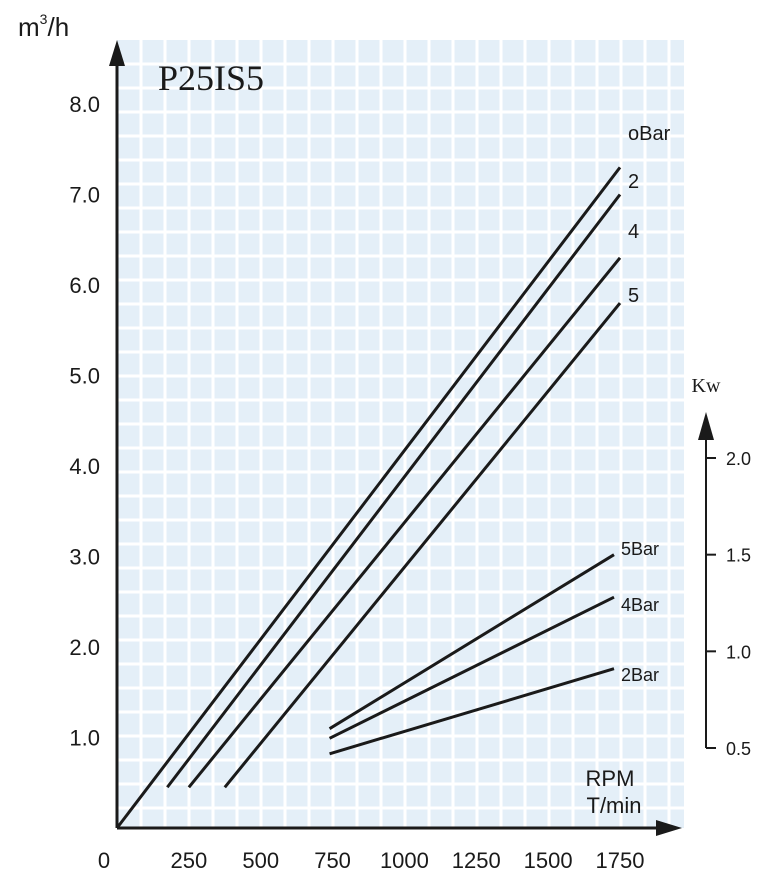 This screenshot has height=884, width=764. What do you see at coordinates (738, 749) in the screenshot?
I see `y2-tick-label: 0.5` at bounding box center [738, 749].